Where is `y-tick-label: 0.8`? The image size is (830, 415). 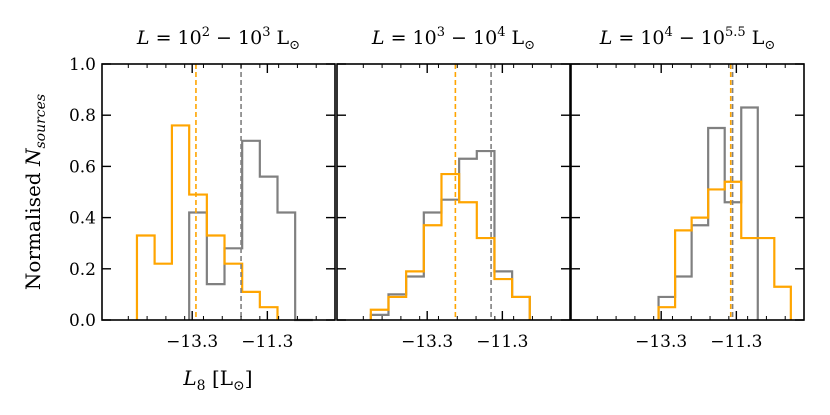
y-tick-label: 0.8 is located at coordinates (82, 116).